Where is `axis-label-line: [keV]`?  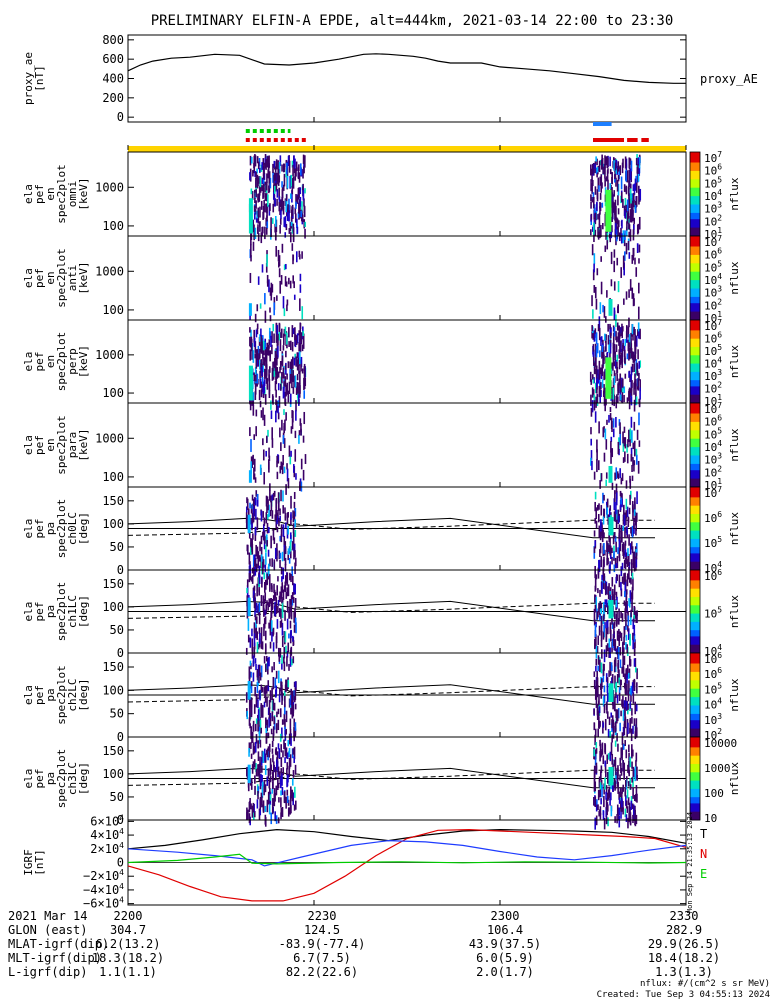
axis-label-line: [keV] is located at coordinates (83, 277).